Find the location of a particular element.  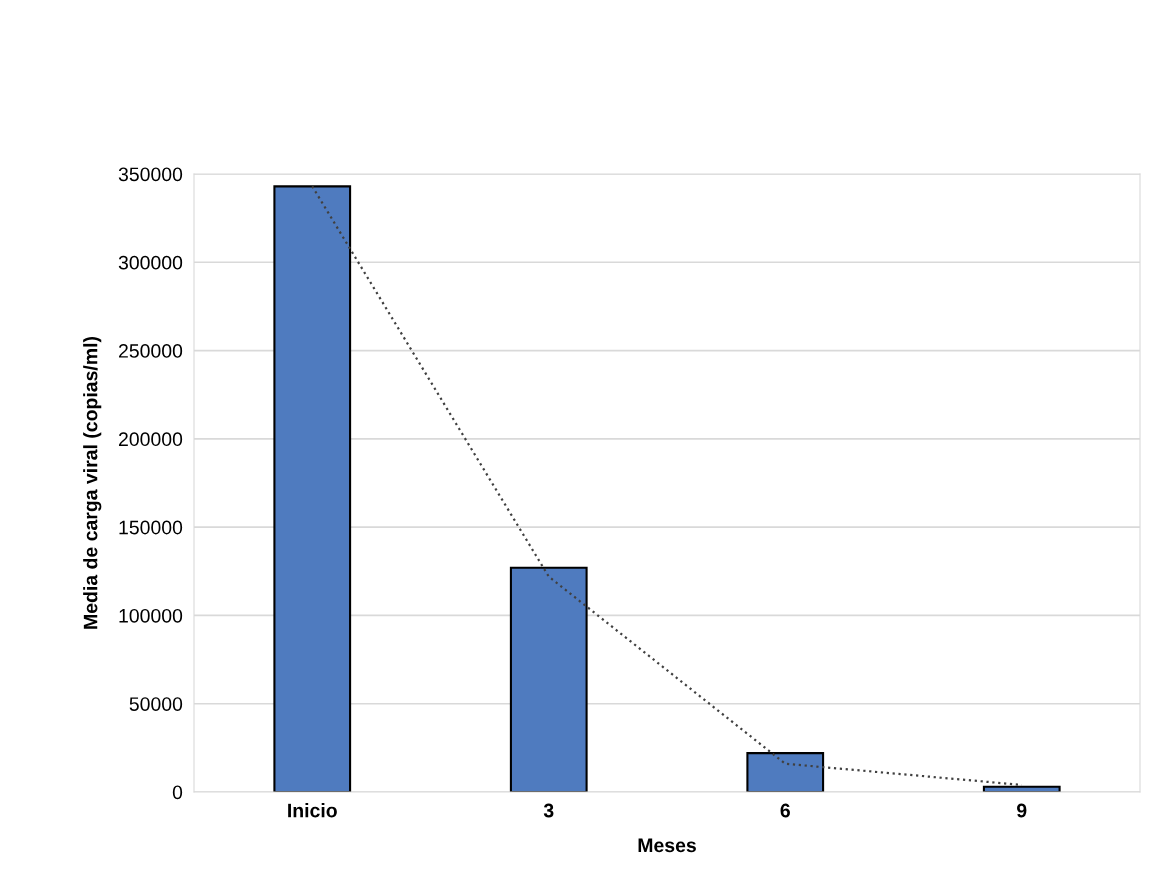

x-axis-title: Meses is located at coordinates (667, 845).